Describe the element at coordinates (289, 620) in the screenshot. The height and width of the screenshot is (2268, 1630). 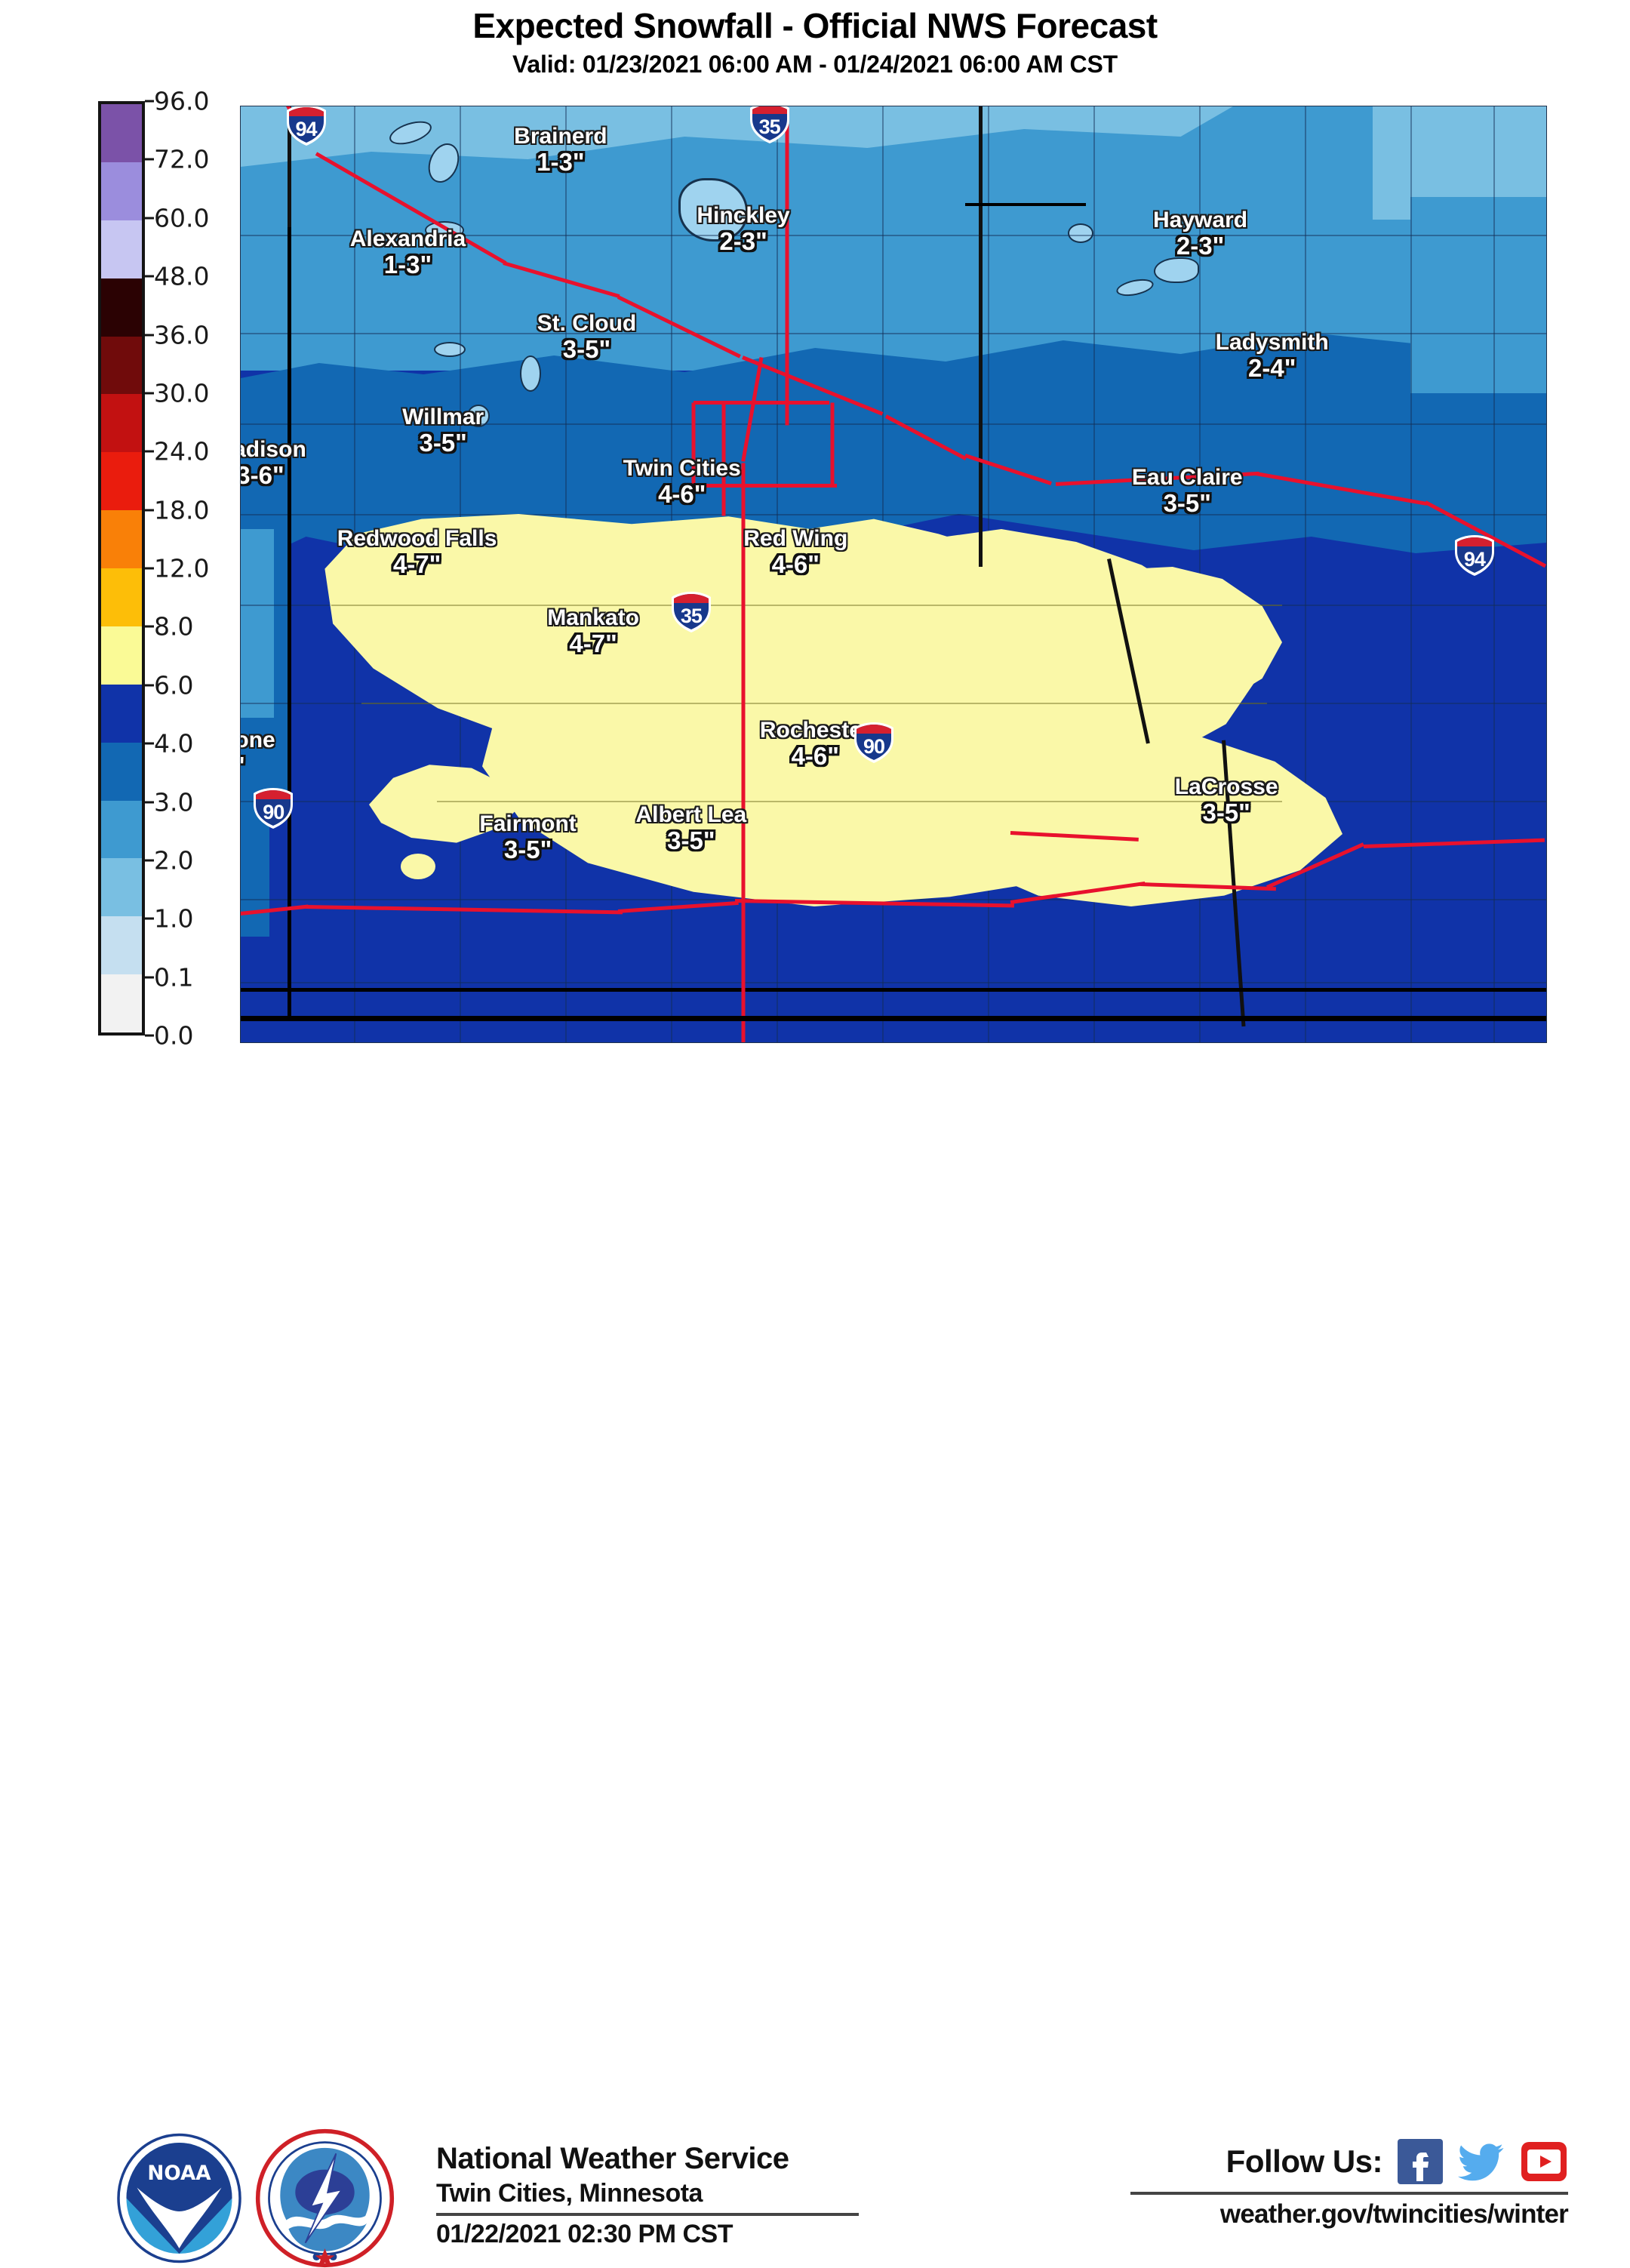
I see `state-border-mn-sd` at that location.